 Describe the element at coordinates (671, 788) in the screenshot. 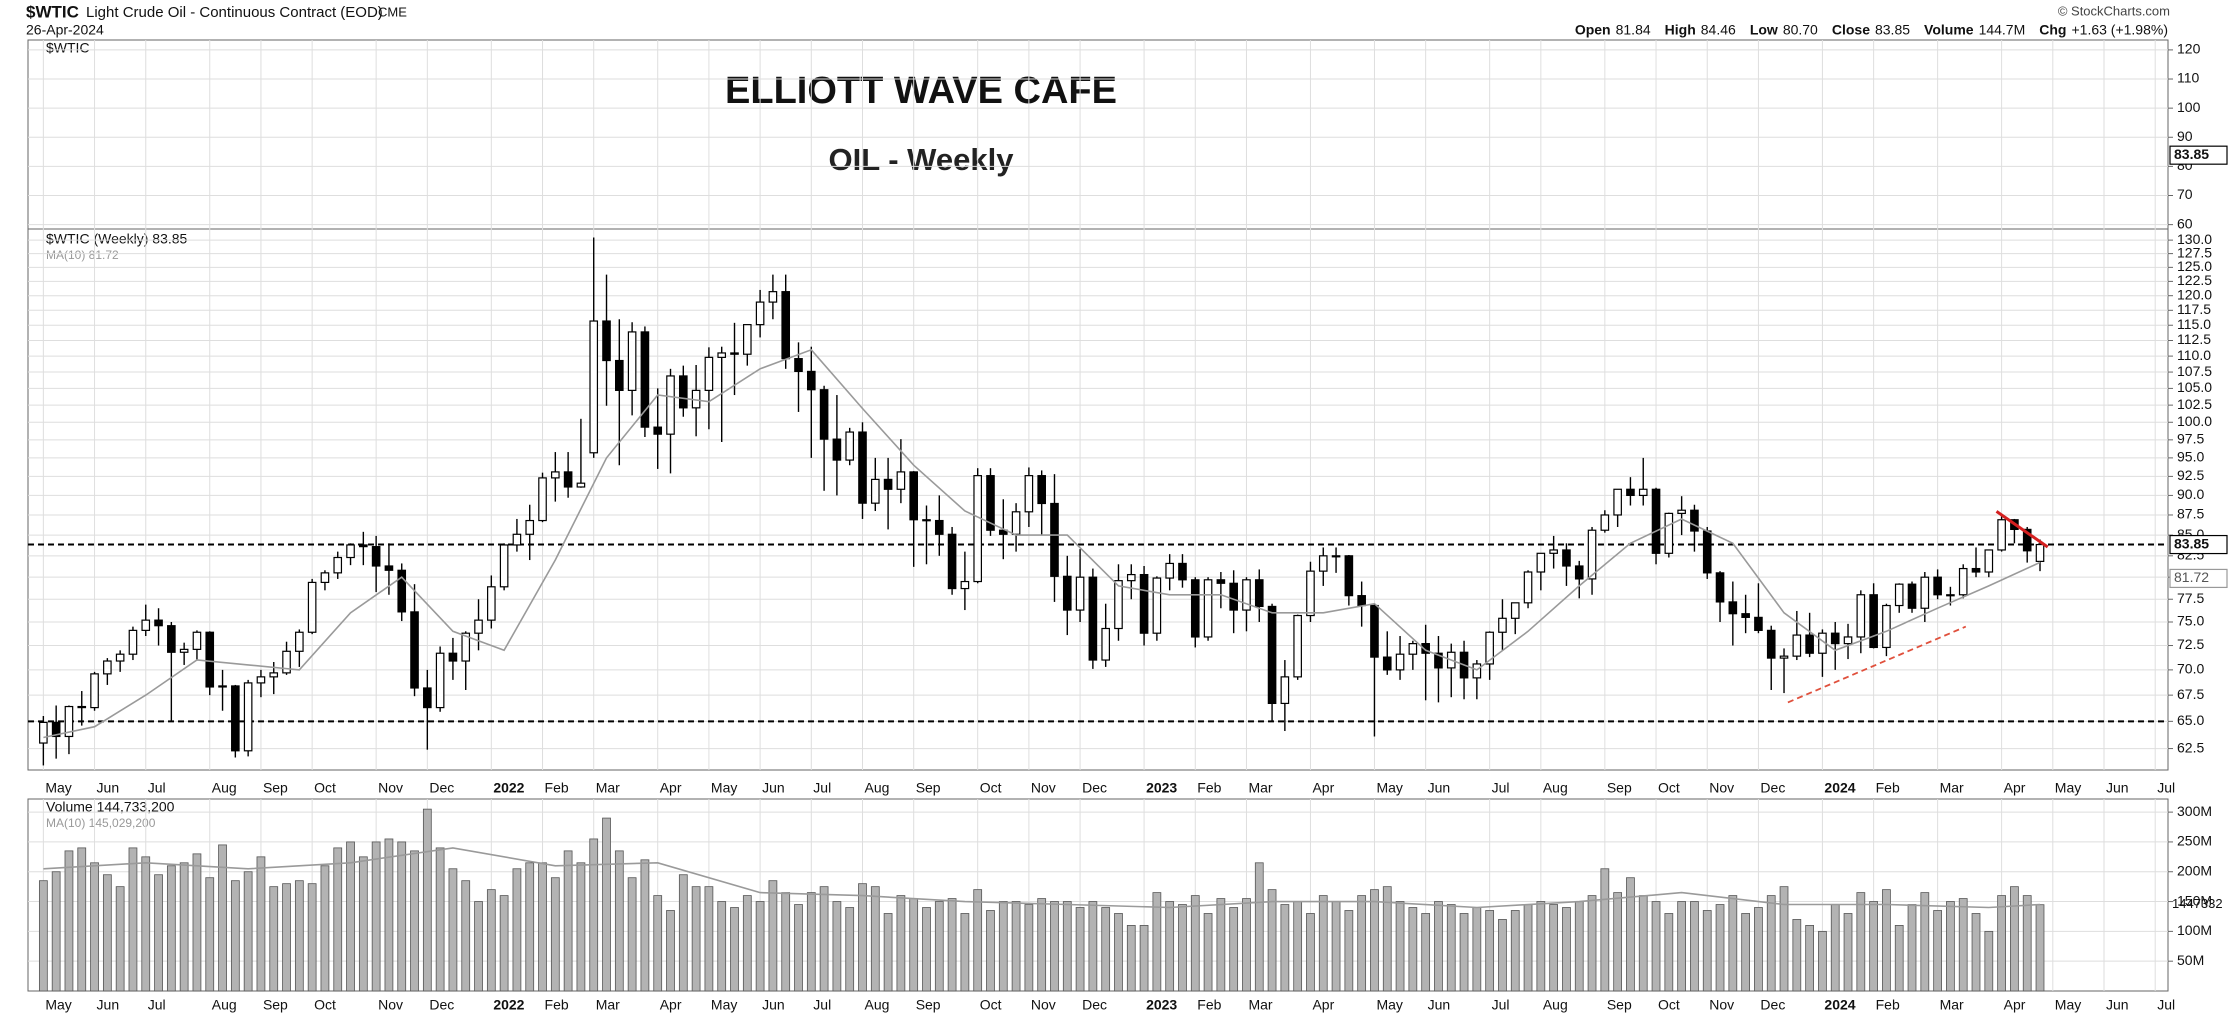

I see `x-tick-label: Apr` at that location.